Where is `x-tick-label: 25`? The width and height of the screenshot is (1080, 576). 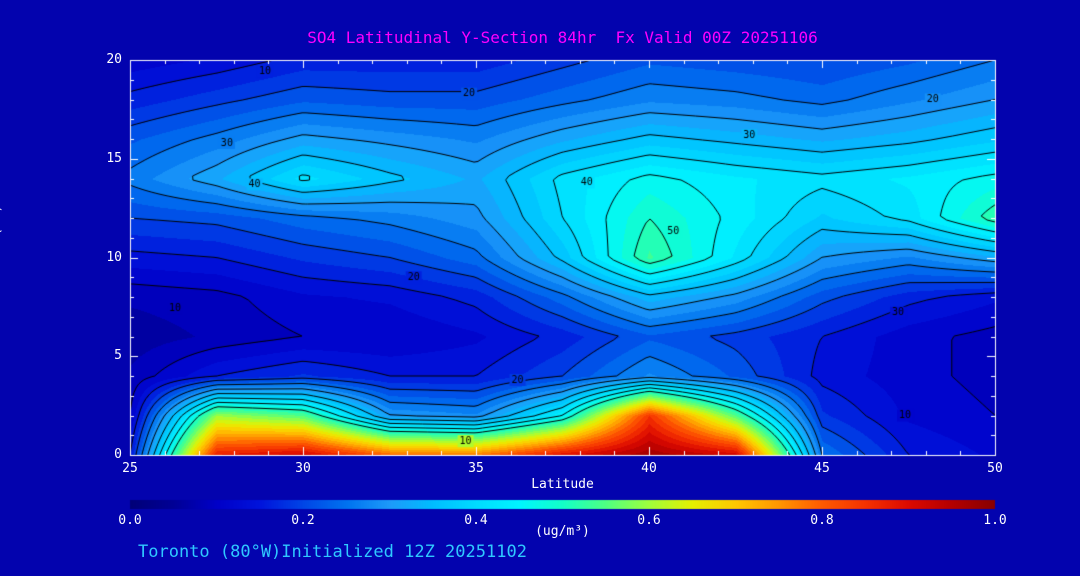 x-tick-label: 25 is located at coordinates (130, 468).